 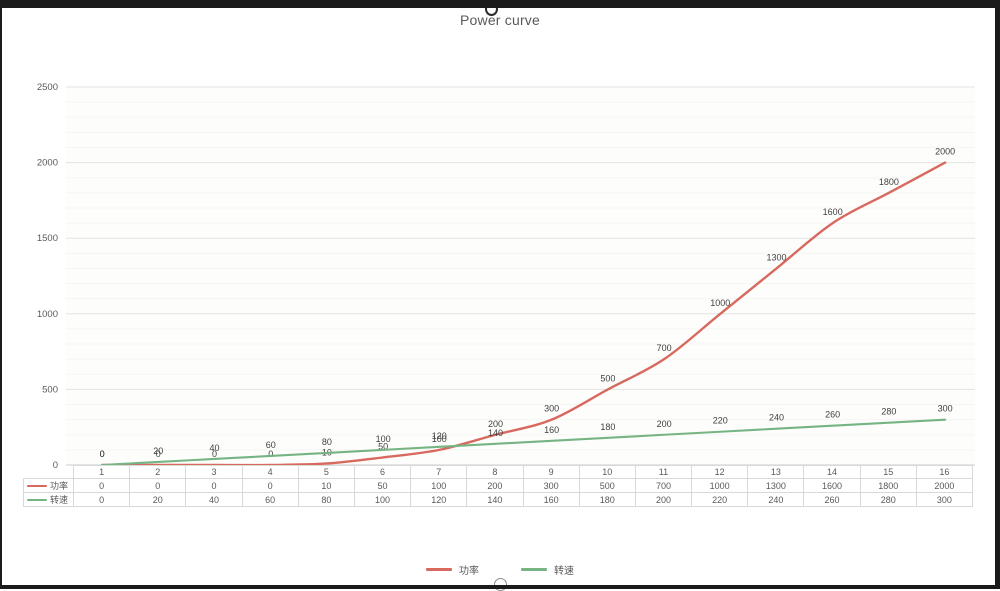 What do you see at coordinates (326, 500) in the screenshot?
I see `table-value-cell: 80` at bounding box center [326, 500].